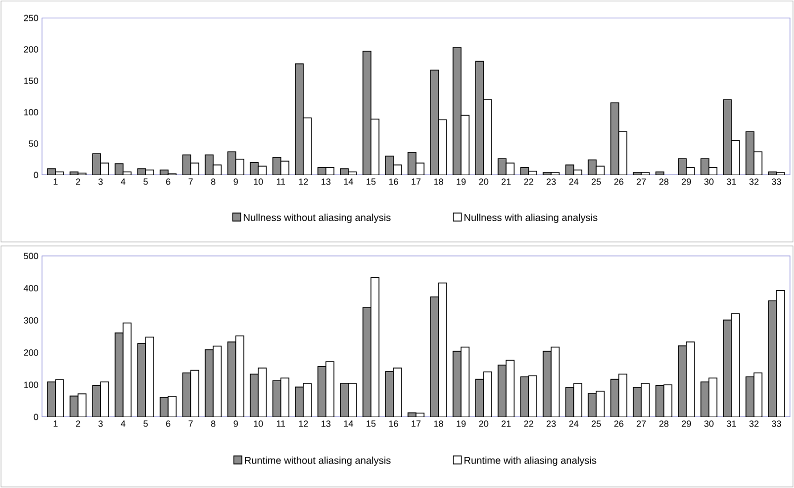  I want to click on y-tick-label: 50, so click(33, 143).